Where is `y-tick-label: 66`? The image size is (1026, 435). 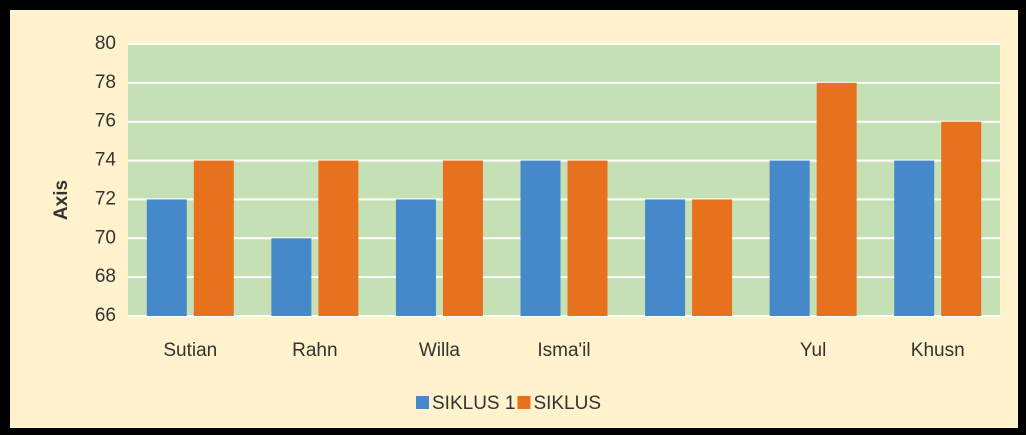
y-tick-label: 66 is located at coordinates (105, 315).